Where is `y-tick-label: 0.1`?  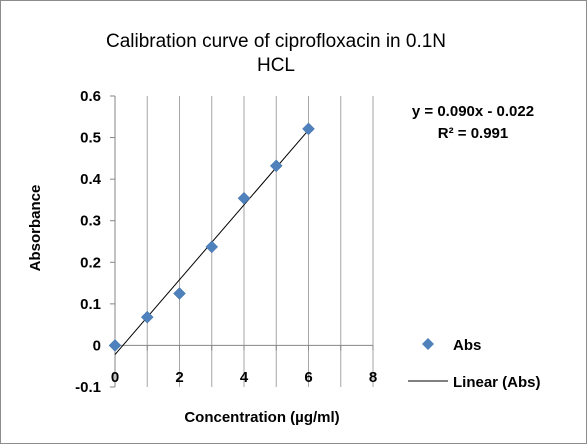
y-tick-label: 0.1 is located at coordinates (90, 304).